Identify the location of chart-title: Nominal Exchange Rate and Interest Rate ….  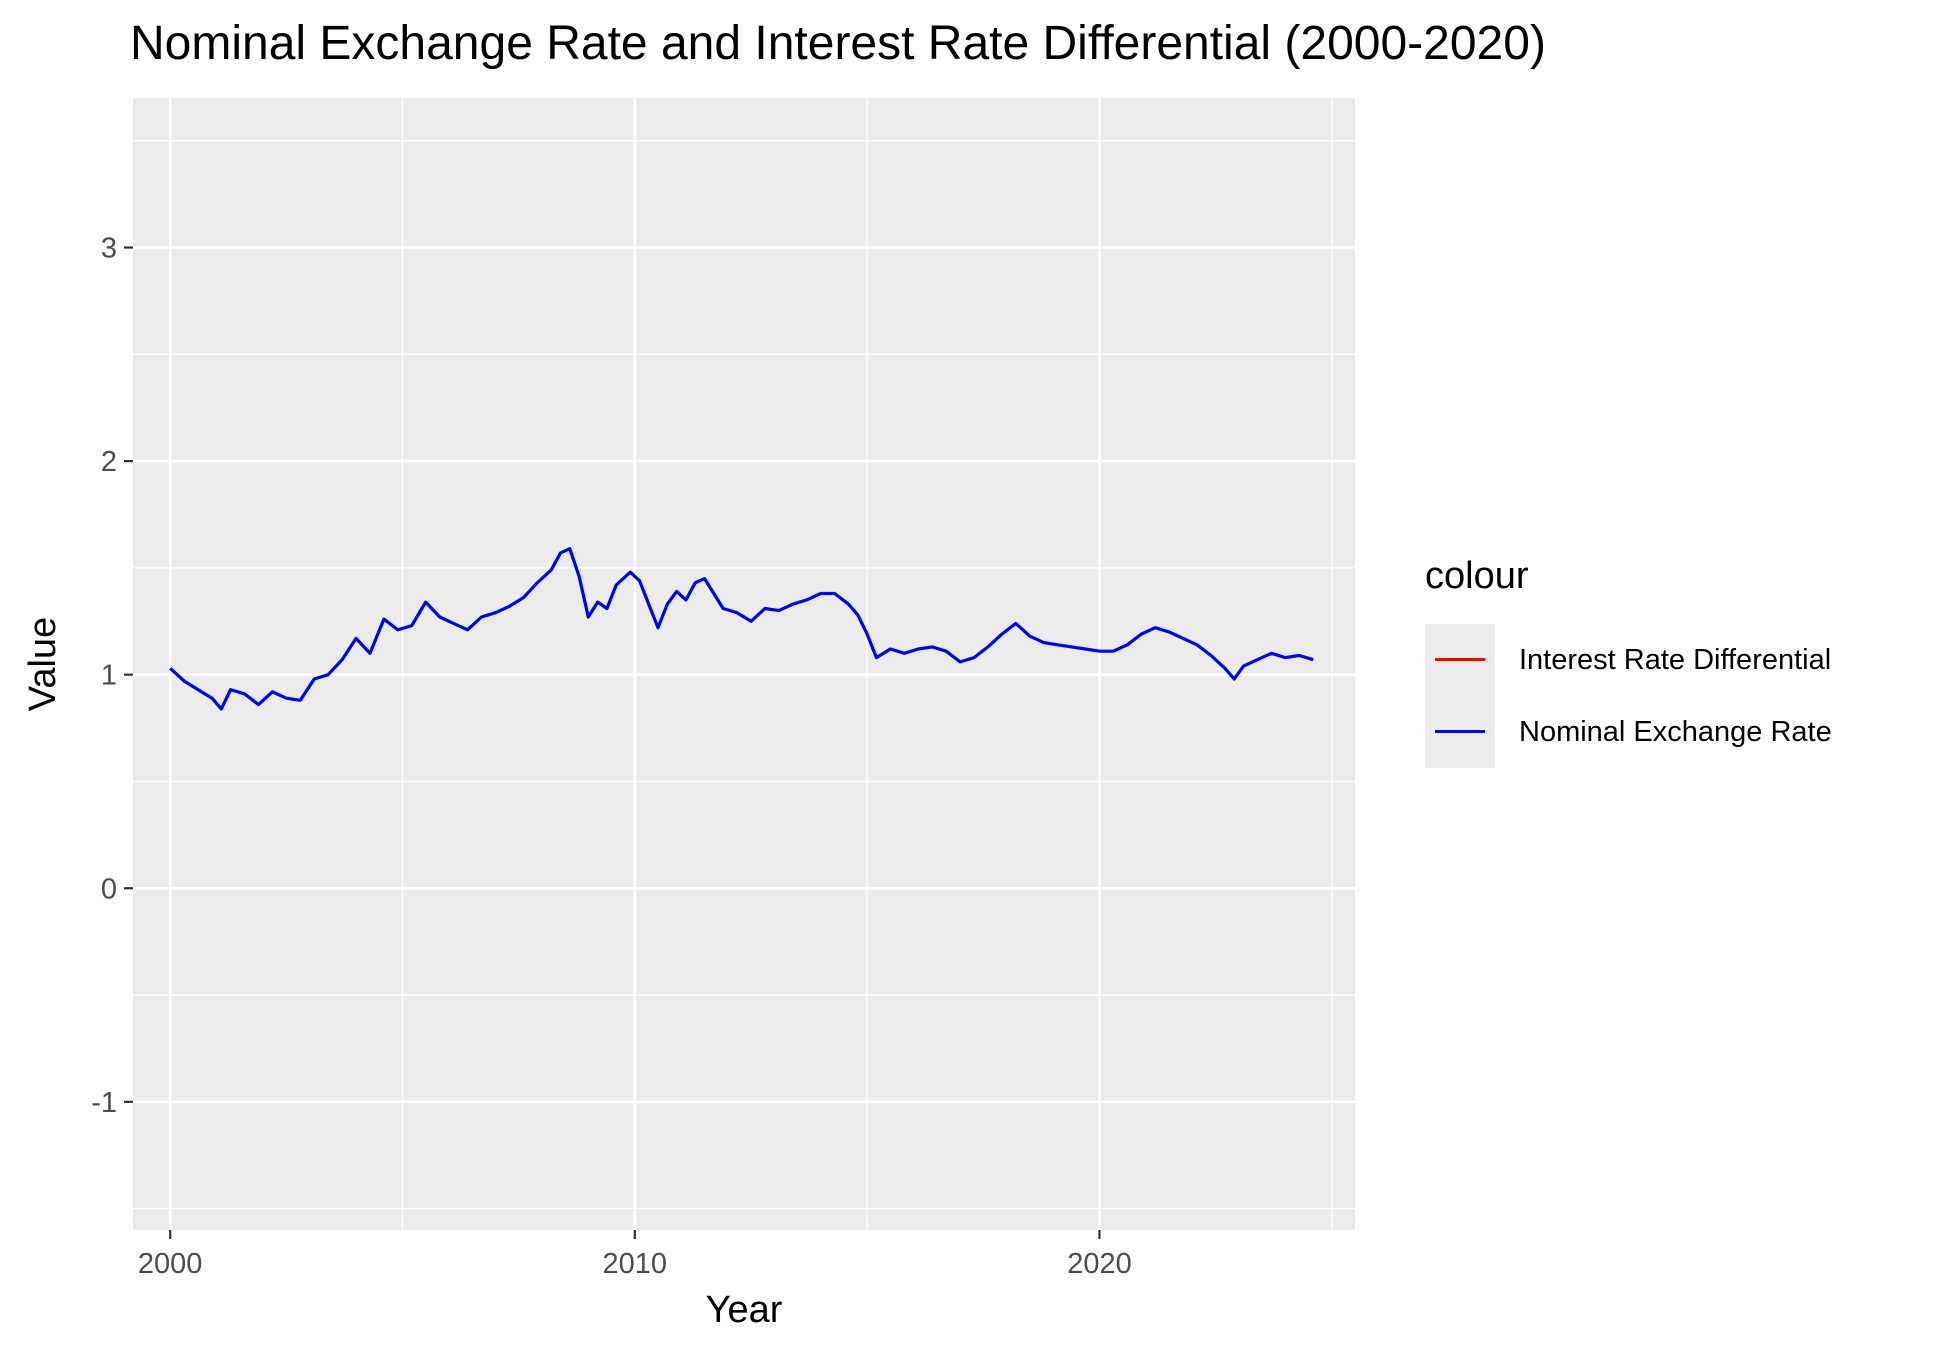
(838, 43).